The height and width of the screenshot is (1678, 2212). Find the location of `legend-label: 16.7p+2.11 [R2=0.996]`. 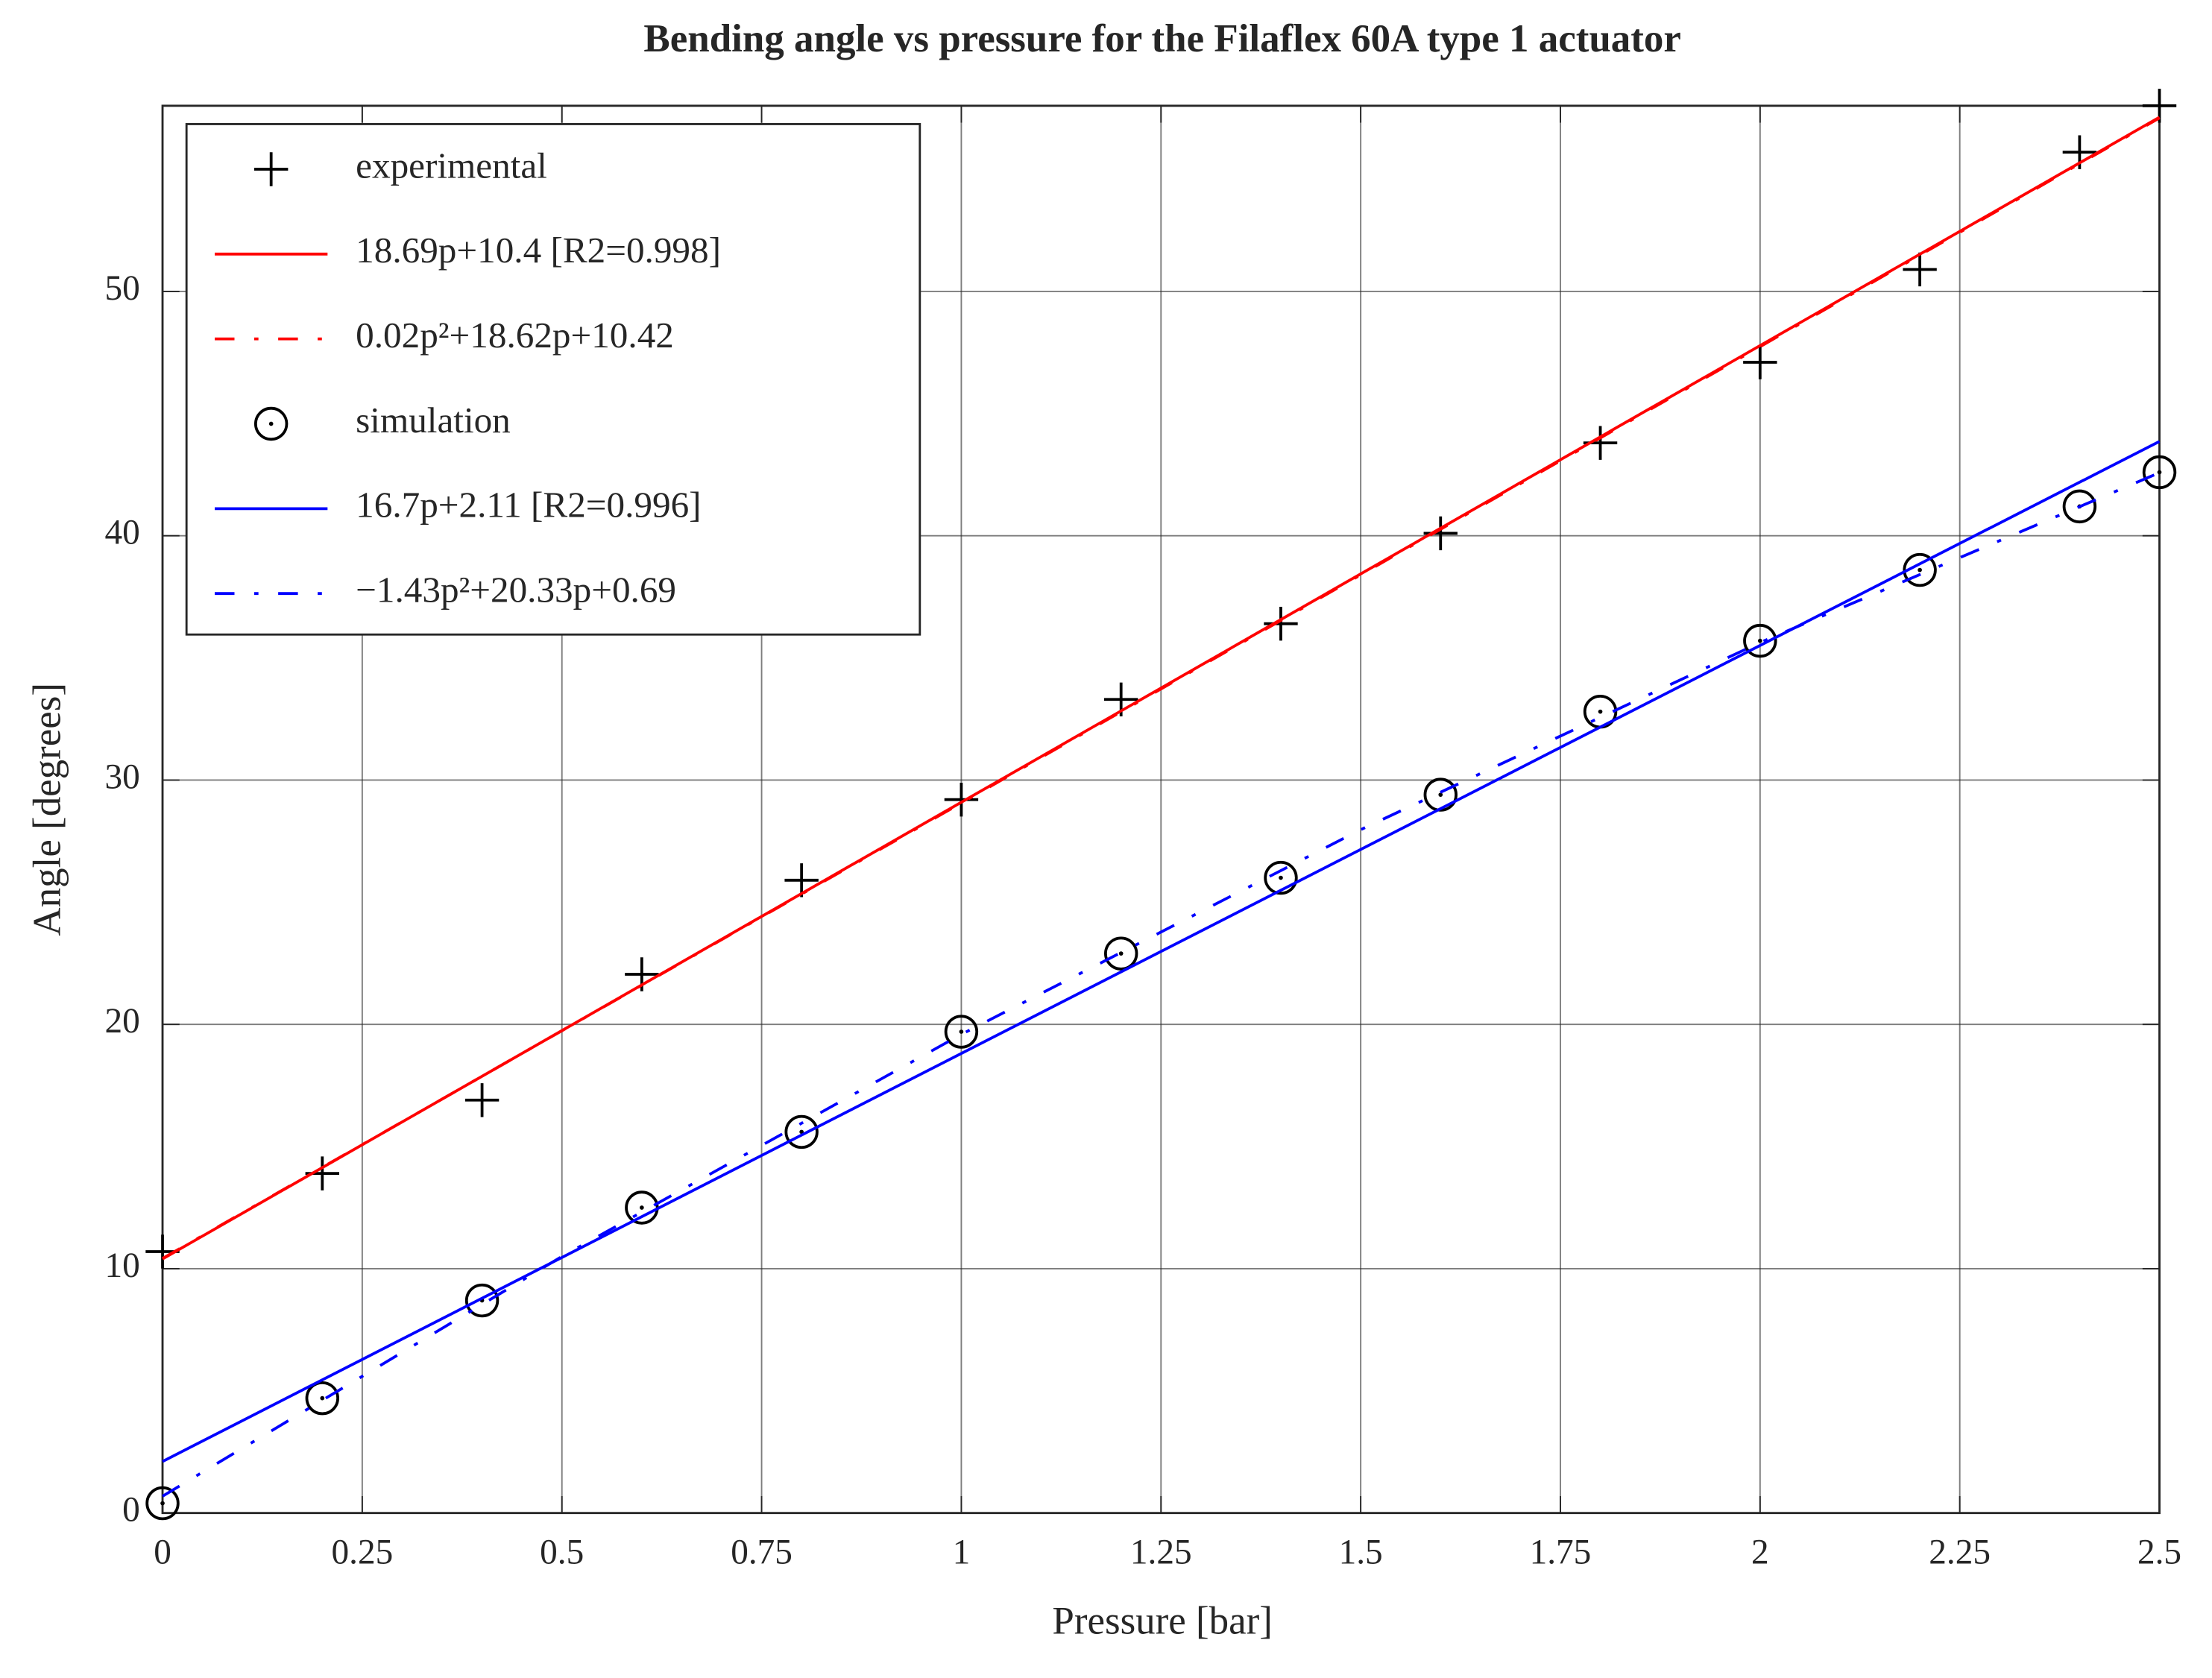

legend-label: 16.7p+2.11 [R2=0.996] is located at coordinates (528, 506).